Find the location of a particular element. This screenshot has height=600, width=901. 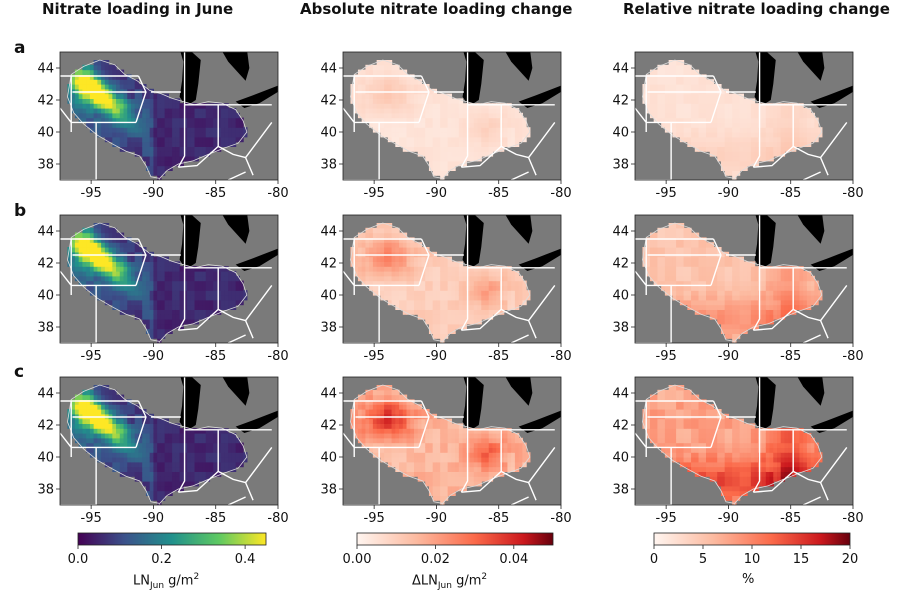

x-tick-label: -85 is located at coordinates (790, 193).